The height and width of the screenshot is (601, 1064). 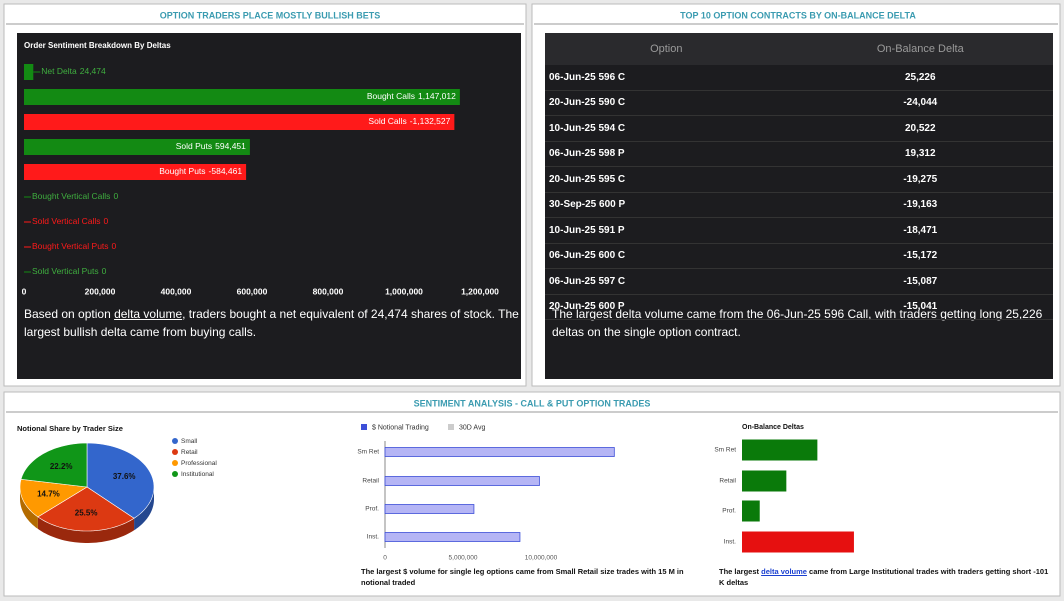 I want to click on table-row: 10-Jun-25 594 C 20,522, so click(x=799, y=128).